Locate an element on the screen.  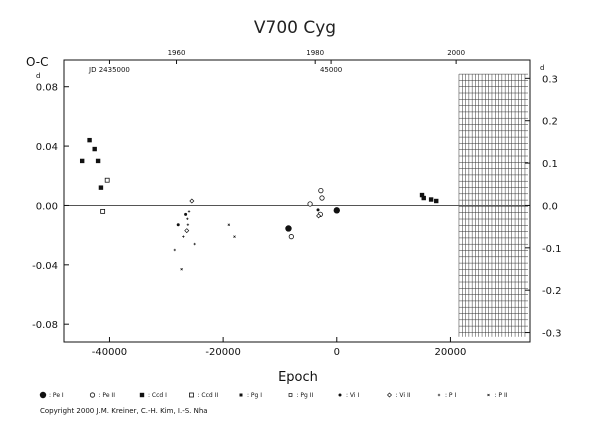
y2-tick-label: 0.2 is located at coordinates (550, 122).